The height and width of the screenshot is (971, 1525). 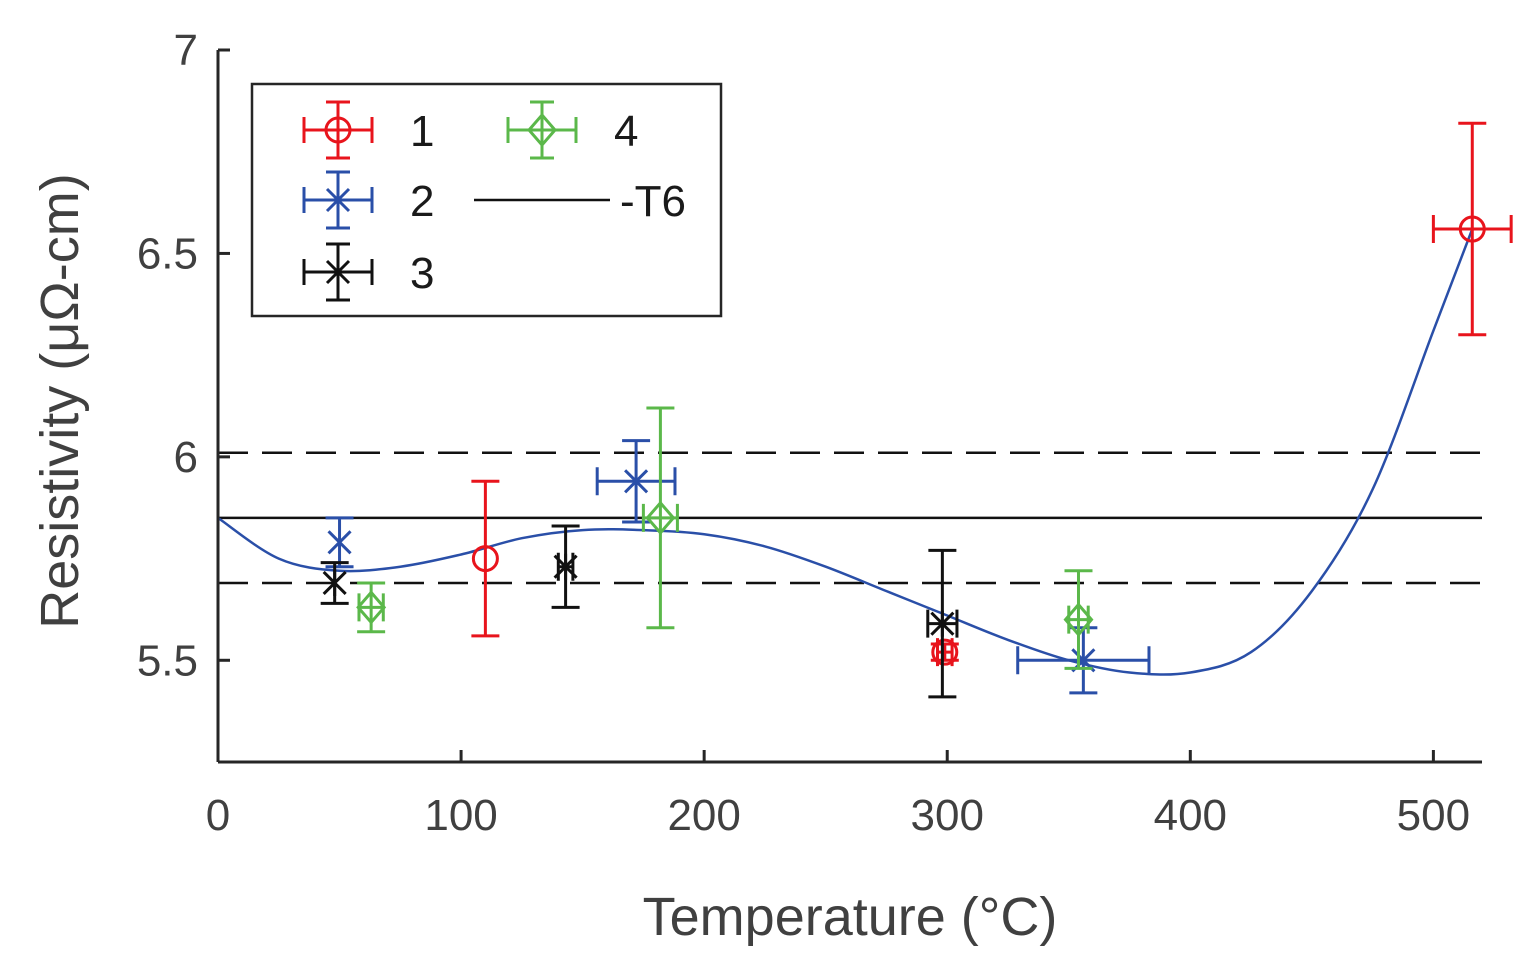 I want to click on x-tick-label: 100, so click(x=460, y=815).